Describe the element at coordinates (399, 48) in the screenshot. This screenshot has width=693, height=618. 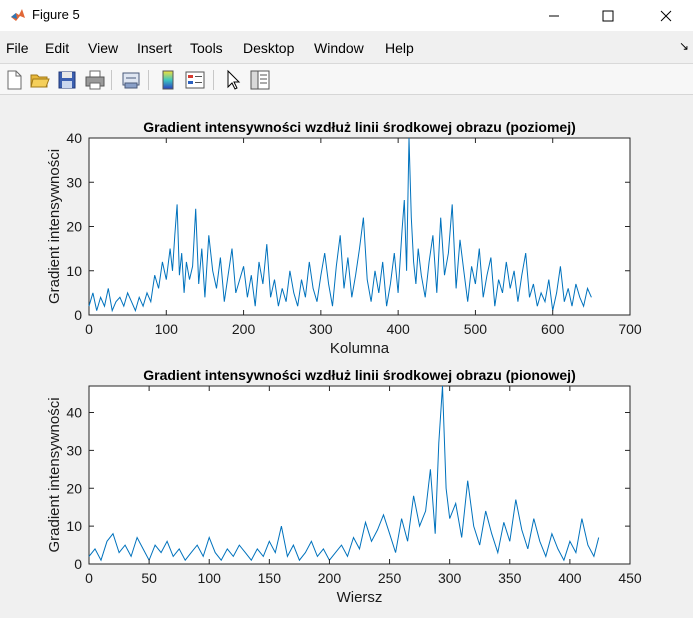
I see `menu-help: Help` at that location.